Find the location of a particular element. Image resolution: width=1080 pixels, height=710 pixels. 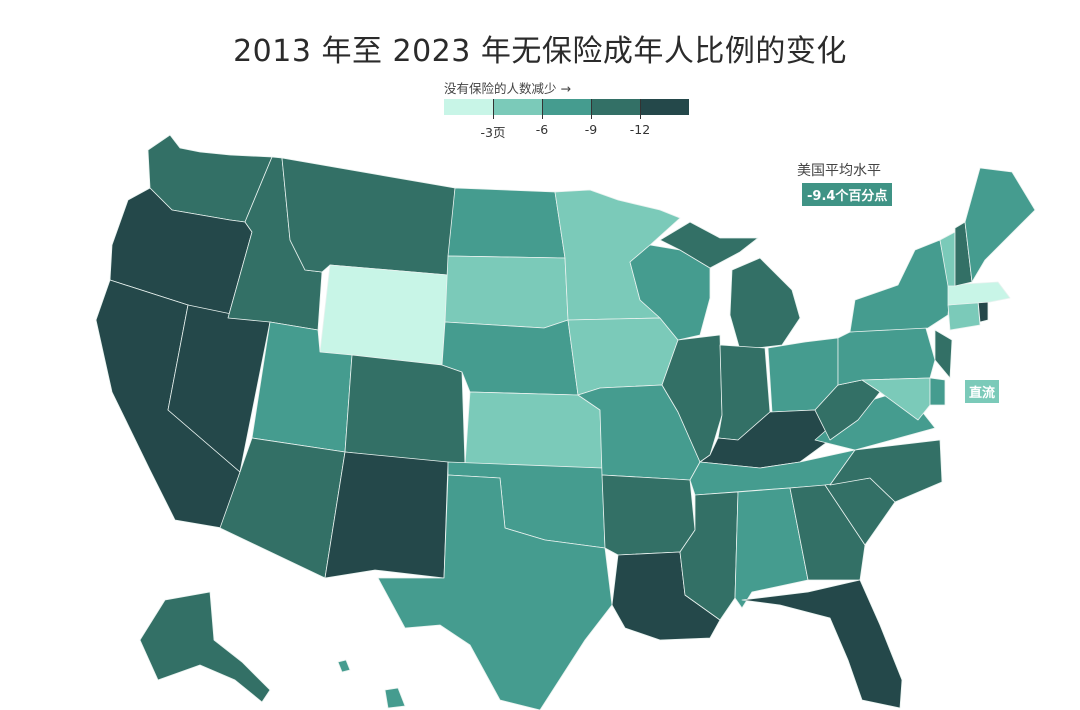

legend-tick-label: -3页 is located at coordinates (493, 132).